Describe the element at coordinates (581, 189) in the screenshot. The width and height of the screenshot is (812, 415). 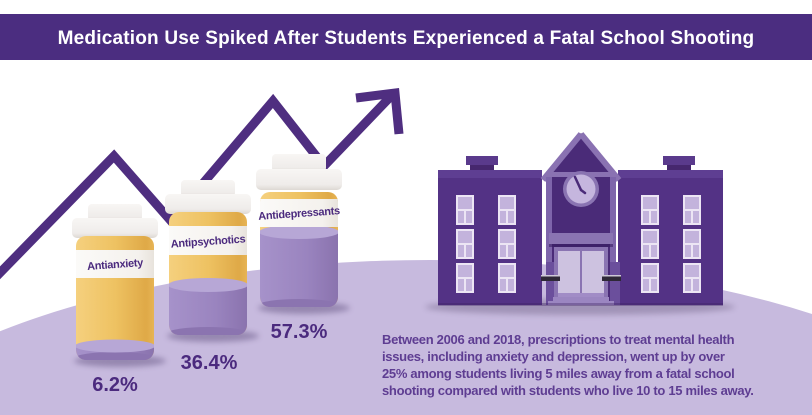
I see `clock-icon` at that location.